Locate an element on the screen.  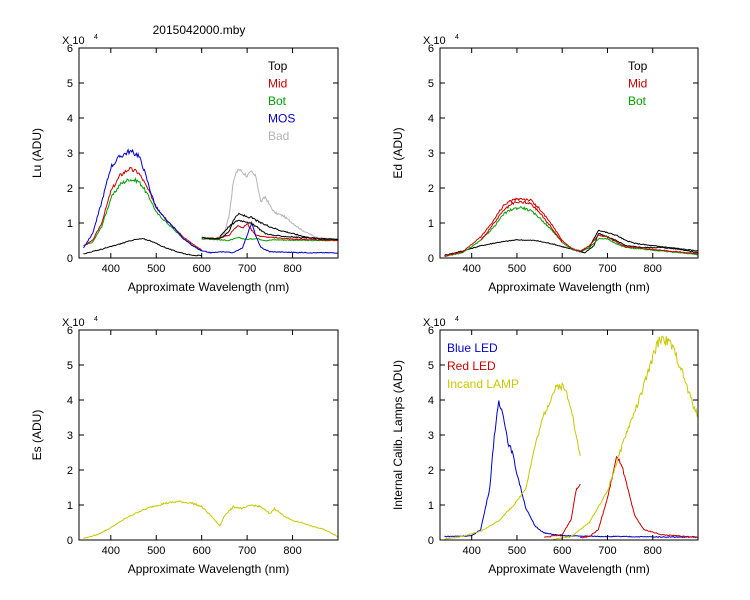
legend-entry-incand-lamp: Incand LAMP is located at coordinates (483, 384).